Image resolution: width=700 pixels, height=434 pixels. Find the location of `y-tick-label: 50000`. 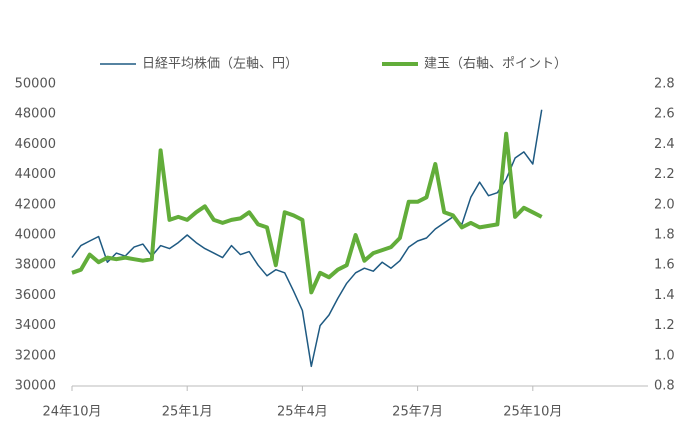

y-tick-label: 50000 is located at coordinates (35, 84).